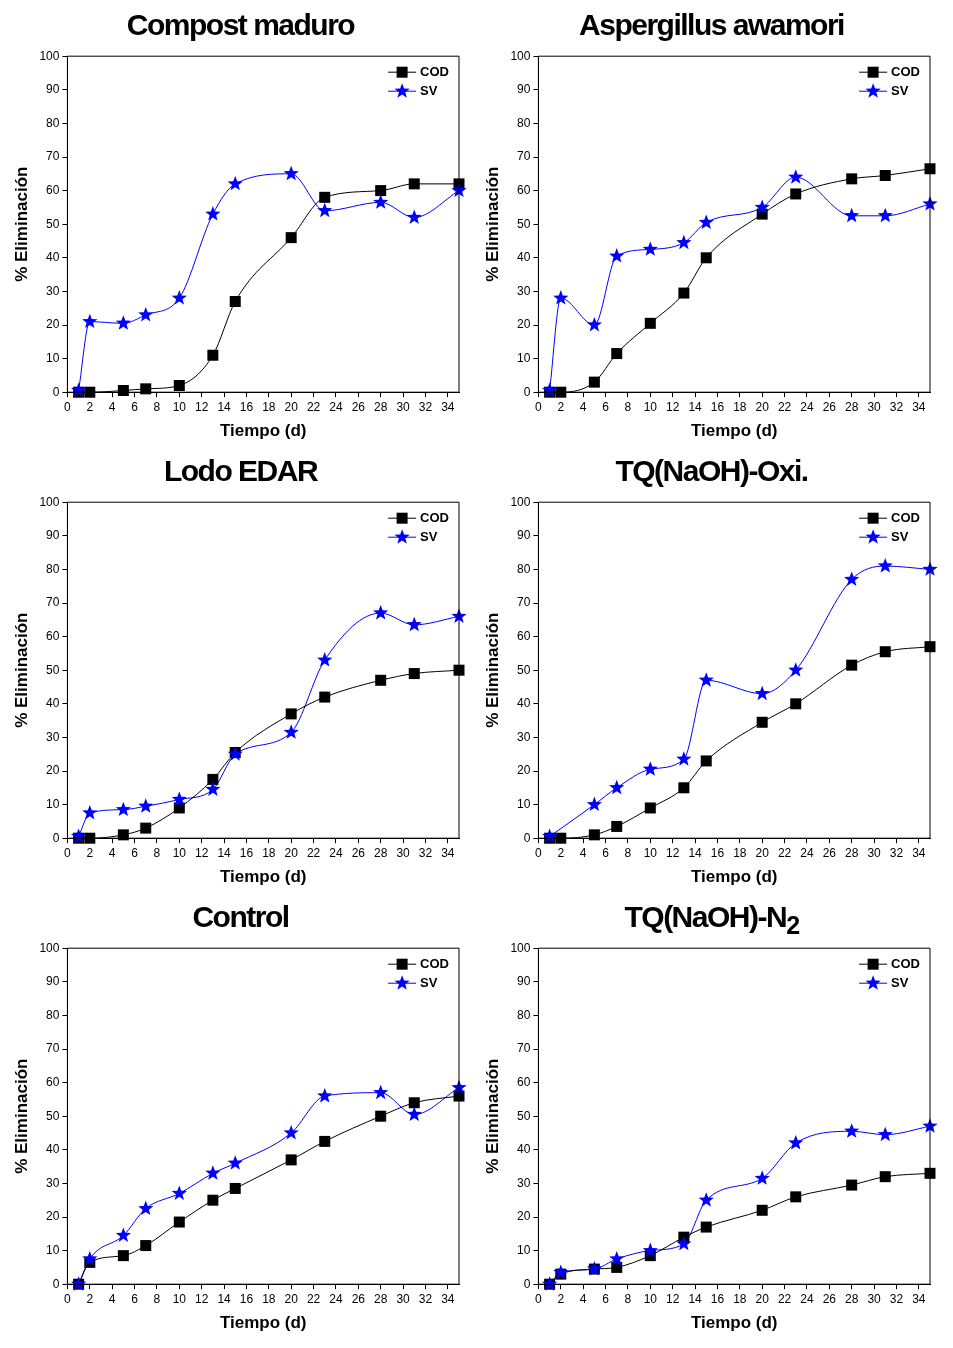  What do you see at coordinates (434, 963) in the screenshot?
I see `legend-label: COD` at bounding box center [434, 963].